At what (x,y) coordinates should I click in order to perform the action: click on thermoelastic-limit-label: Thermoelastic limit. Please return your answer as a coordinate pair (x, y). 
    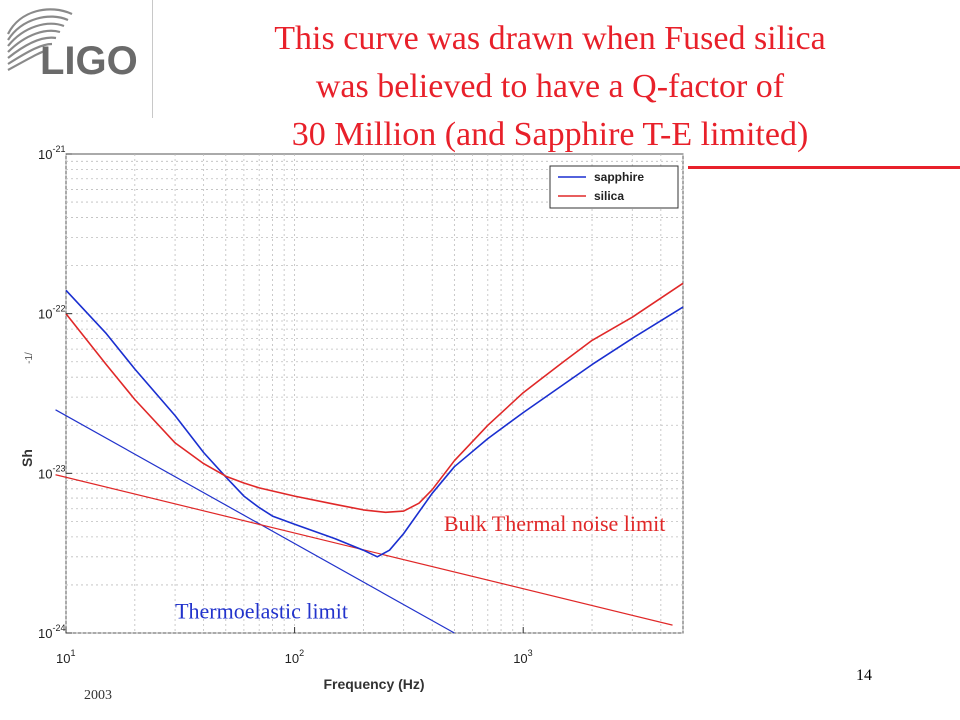
    Looking at the image, I should click on (261, 611).